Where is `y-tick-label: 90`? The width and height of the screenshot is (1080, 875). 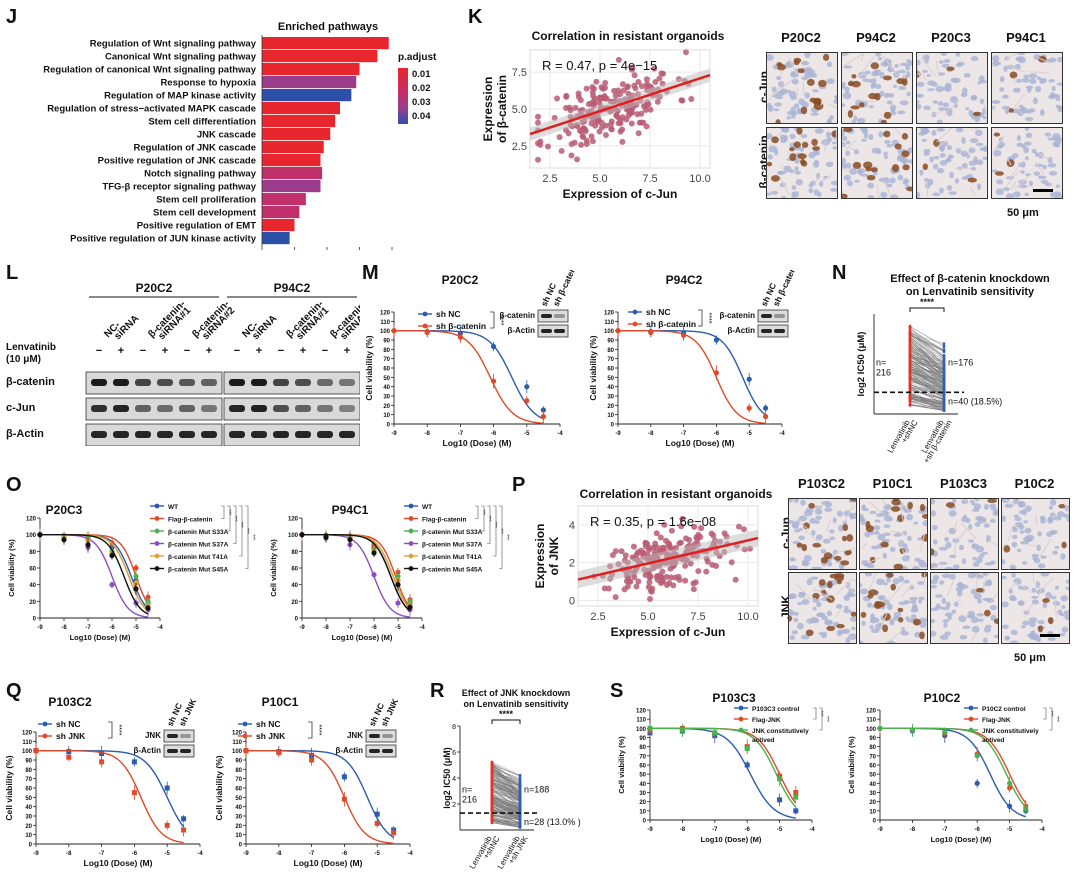
y-tick-label: 90 is located at coordinates (642, 739).